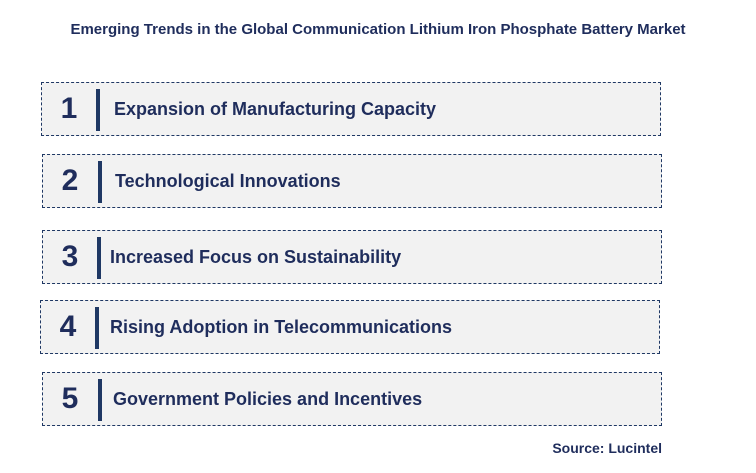 Image resolution: width=756 pixels, height=473 pixels. What do you see at coordinates (268, 399) in the screenshot?
I see `trend-label: Government Policies and Incentives` at bounding box center [268, 399].